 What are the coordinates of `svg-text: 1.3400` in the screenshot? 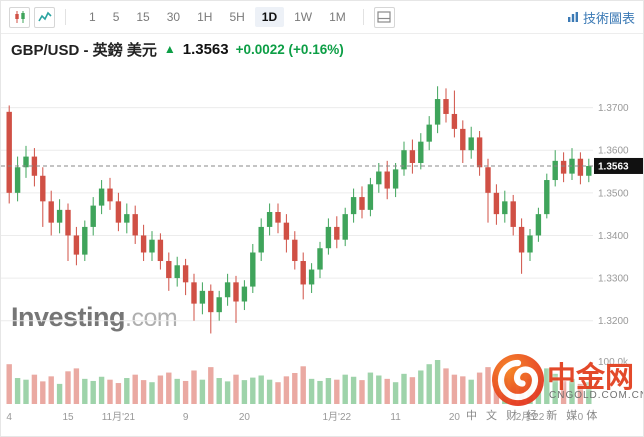 It's located at (613, 236).